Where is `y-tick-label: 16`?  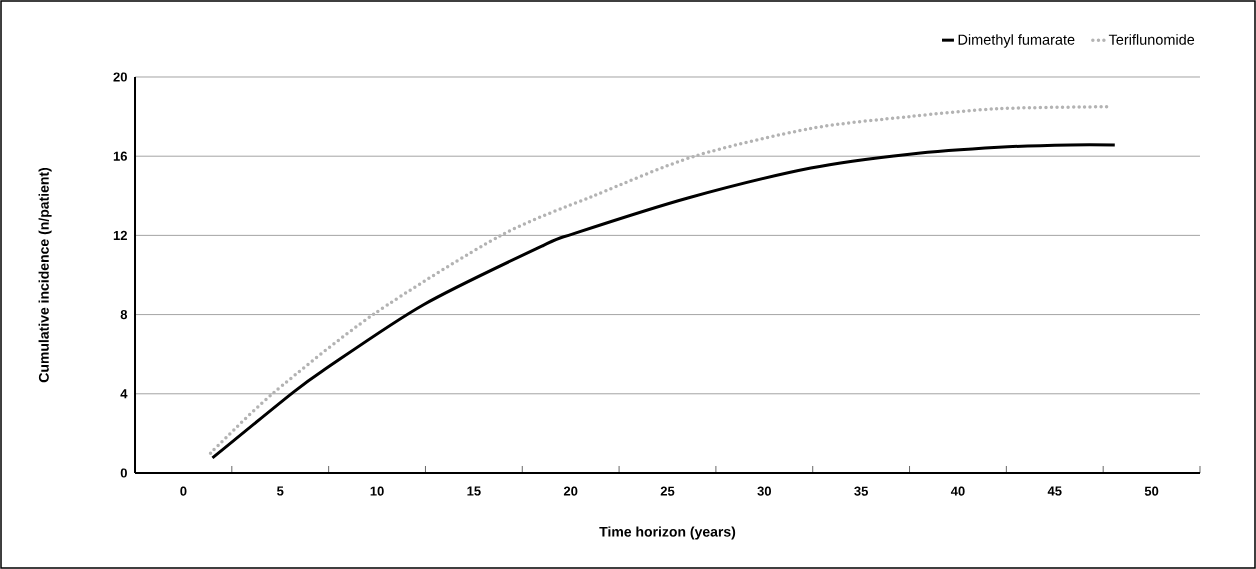
y-tick-label: 16 is located at coordinates (120, 156).